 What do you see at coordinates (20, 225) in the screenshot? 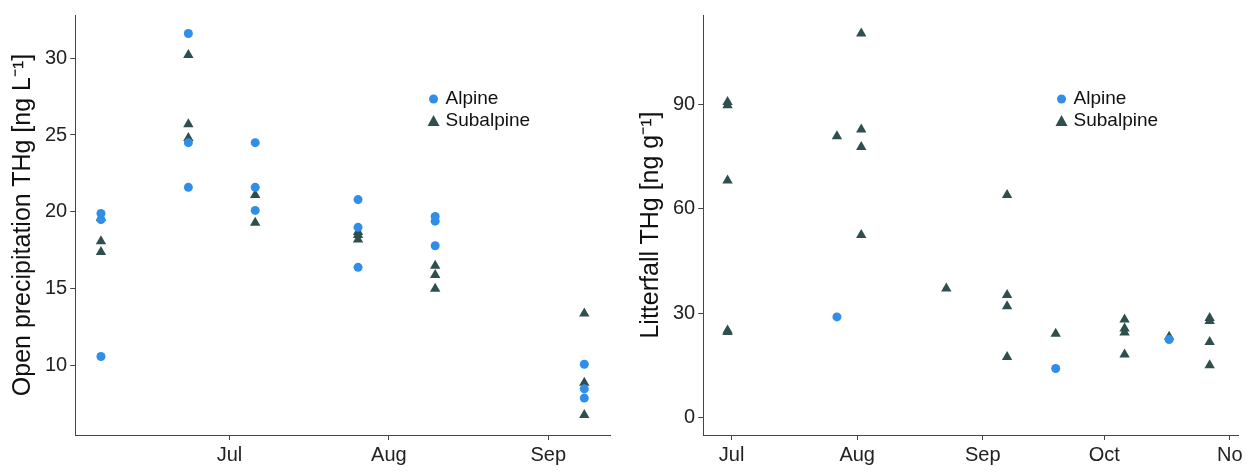
I see `y-axis-title: Open precipitation THg [ng L⁻¹]` at bounding box center [20, 225].